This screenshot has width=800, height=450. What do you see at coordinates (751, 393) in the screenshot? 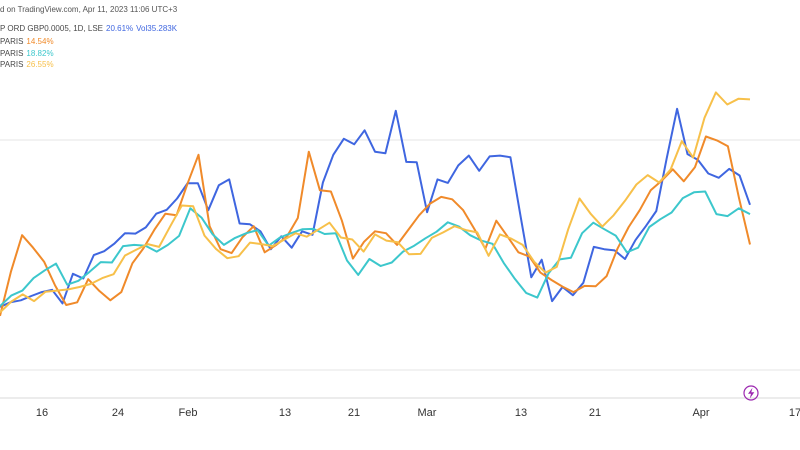
I see `lightning-icon` at bounding box center [751, 393].